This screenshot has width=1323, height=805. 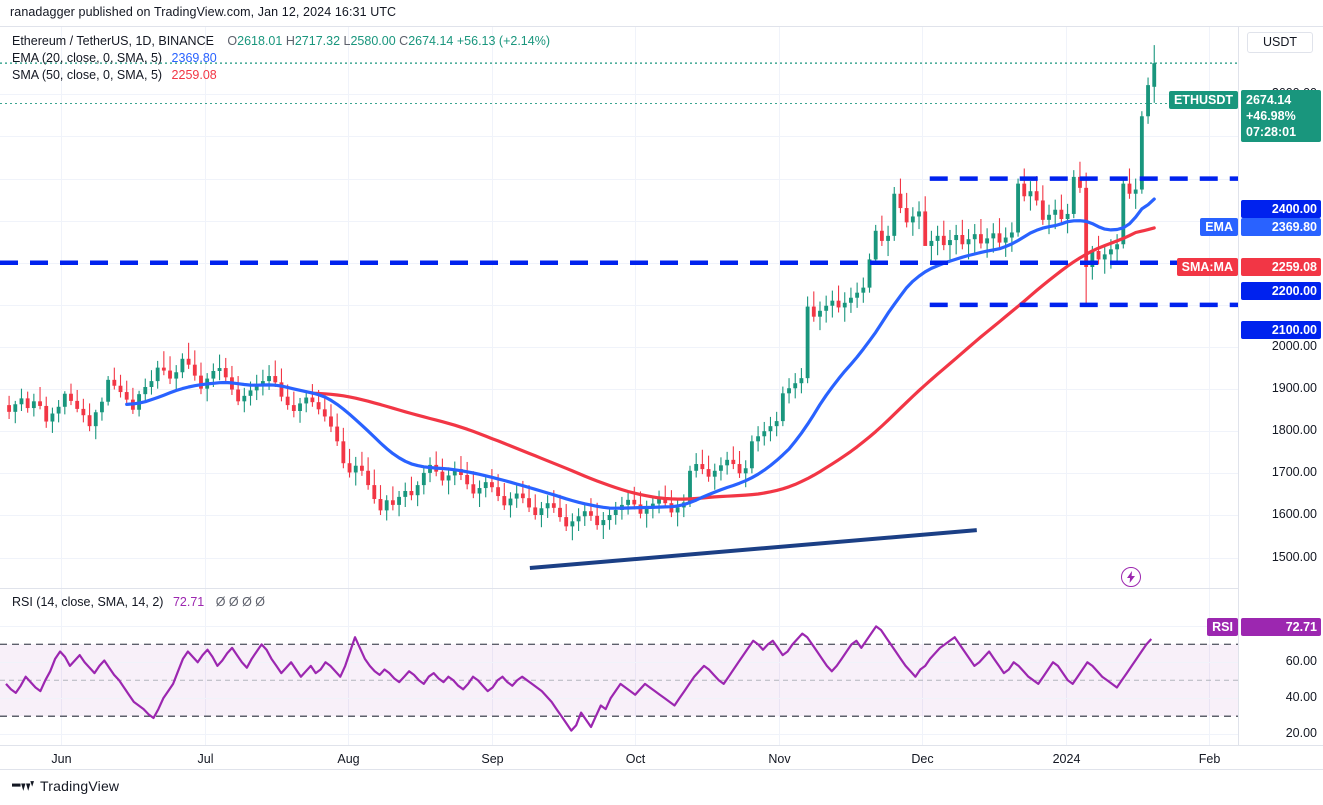 What do you see at coordinates (290, 41) in the screenshot?
I see `ohlc-h-label: H` at bounding box center [290, 41].